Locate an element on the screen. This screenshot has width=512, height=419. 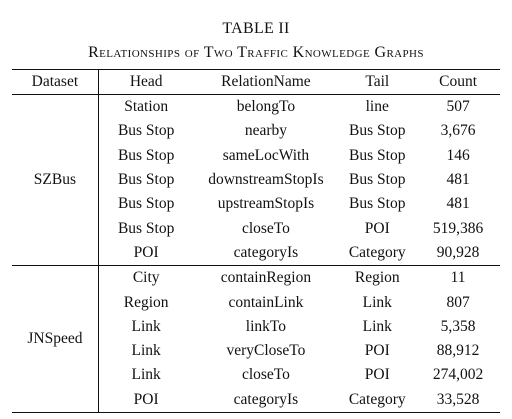
table-row: POI categoryIs Category 33,528 is located at coordinates (256, 400).